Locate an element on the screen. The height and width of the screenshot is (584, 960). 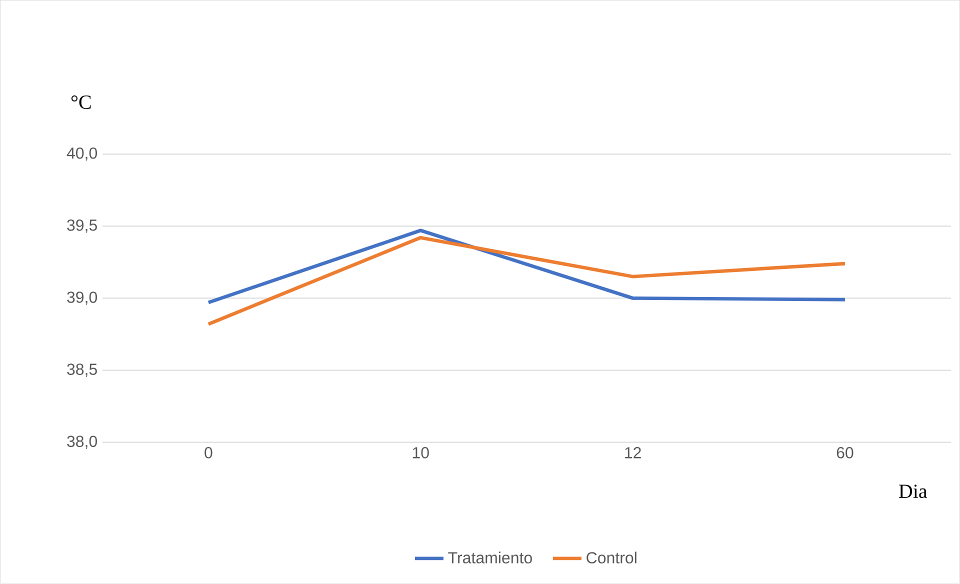
x-tick-label: 0 is located at coordinates (208, 452).